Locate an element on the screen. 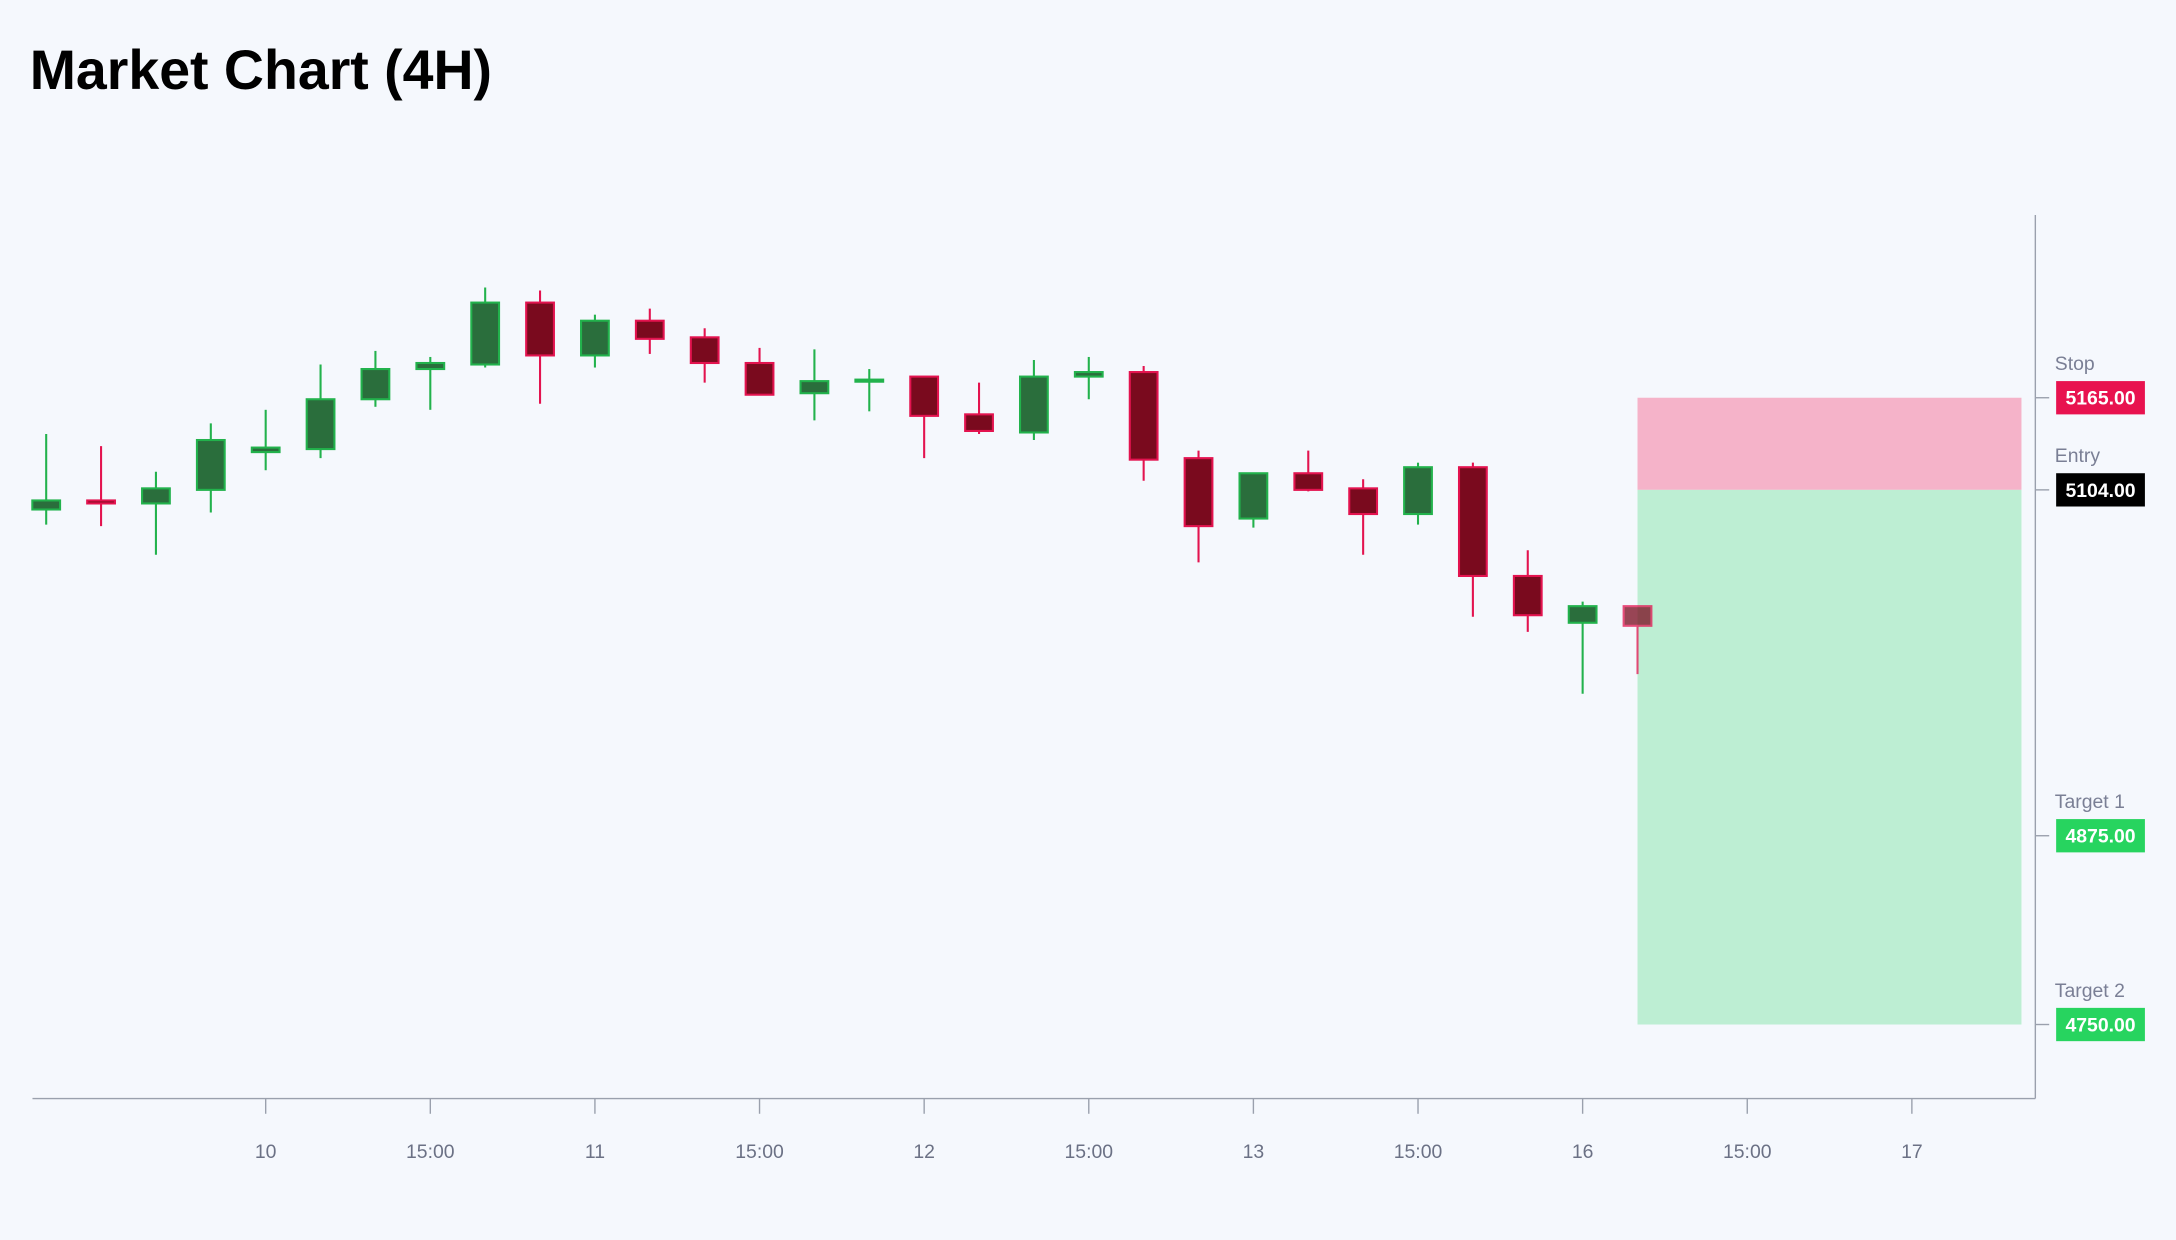  level-value: 5165.00 is located at coordinates (2100, 399).